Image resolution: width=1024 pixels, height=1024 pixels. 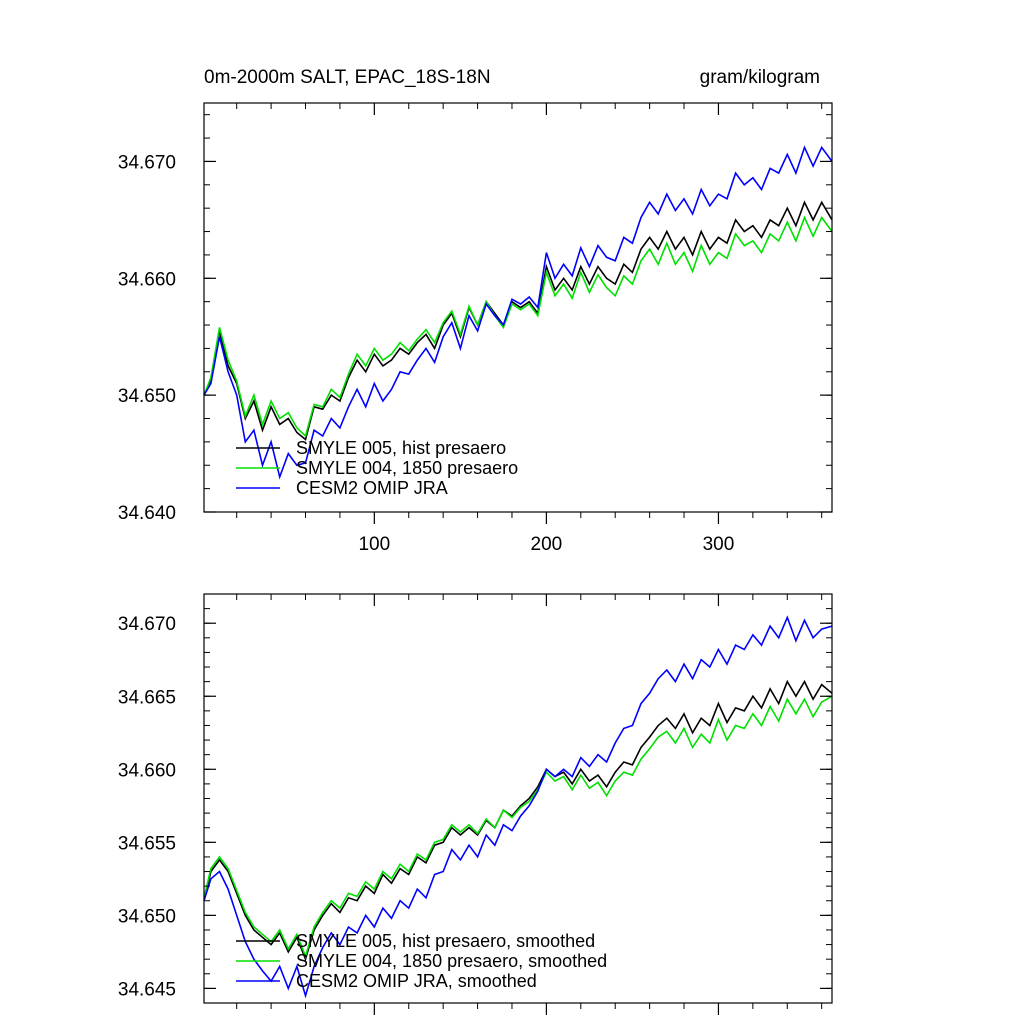 I want to click on legend-label: SMYLE 004, 1850 presaero, smoothed, so click(x=451, y=961).